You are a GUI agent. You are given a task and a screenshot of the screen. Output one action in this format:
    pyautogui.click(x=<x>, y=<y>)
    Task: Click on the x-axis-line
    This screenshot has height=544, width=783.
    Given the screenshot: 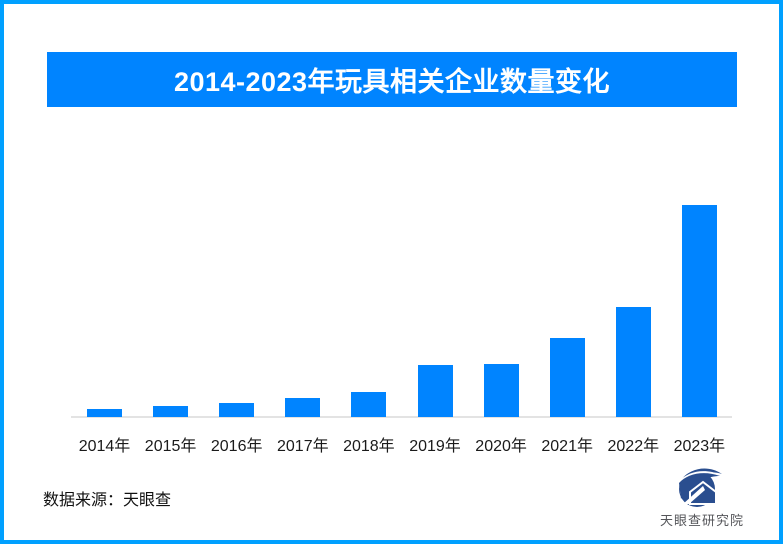 What is the action you would take?
    pyautogui.click(x=401, y=417)
    